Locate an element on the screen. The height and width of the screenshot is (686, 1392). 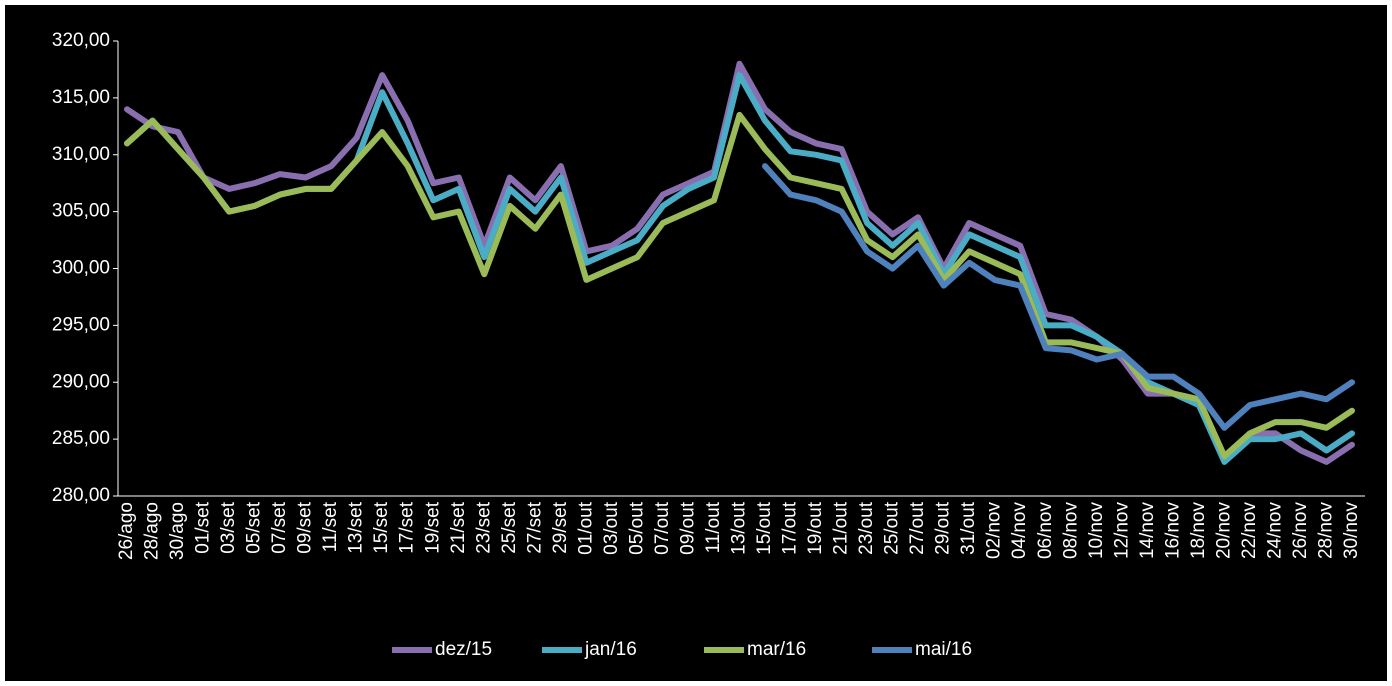
x-tick-label: 07/out is located at coordinates (662, 528).